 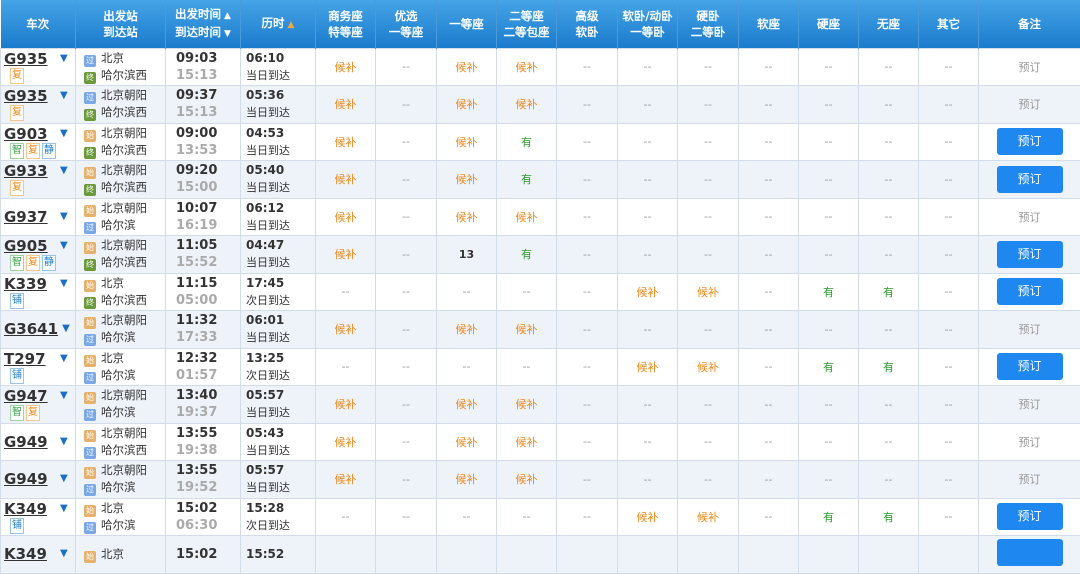 I want to click on station-pass-icon: 过, so click(x=90, y=378).